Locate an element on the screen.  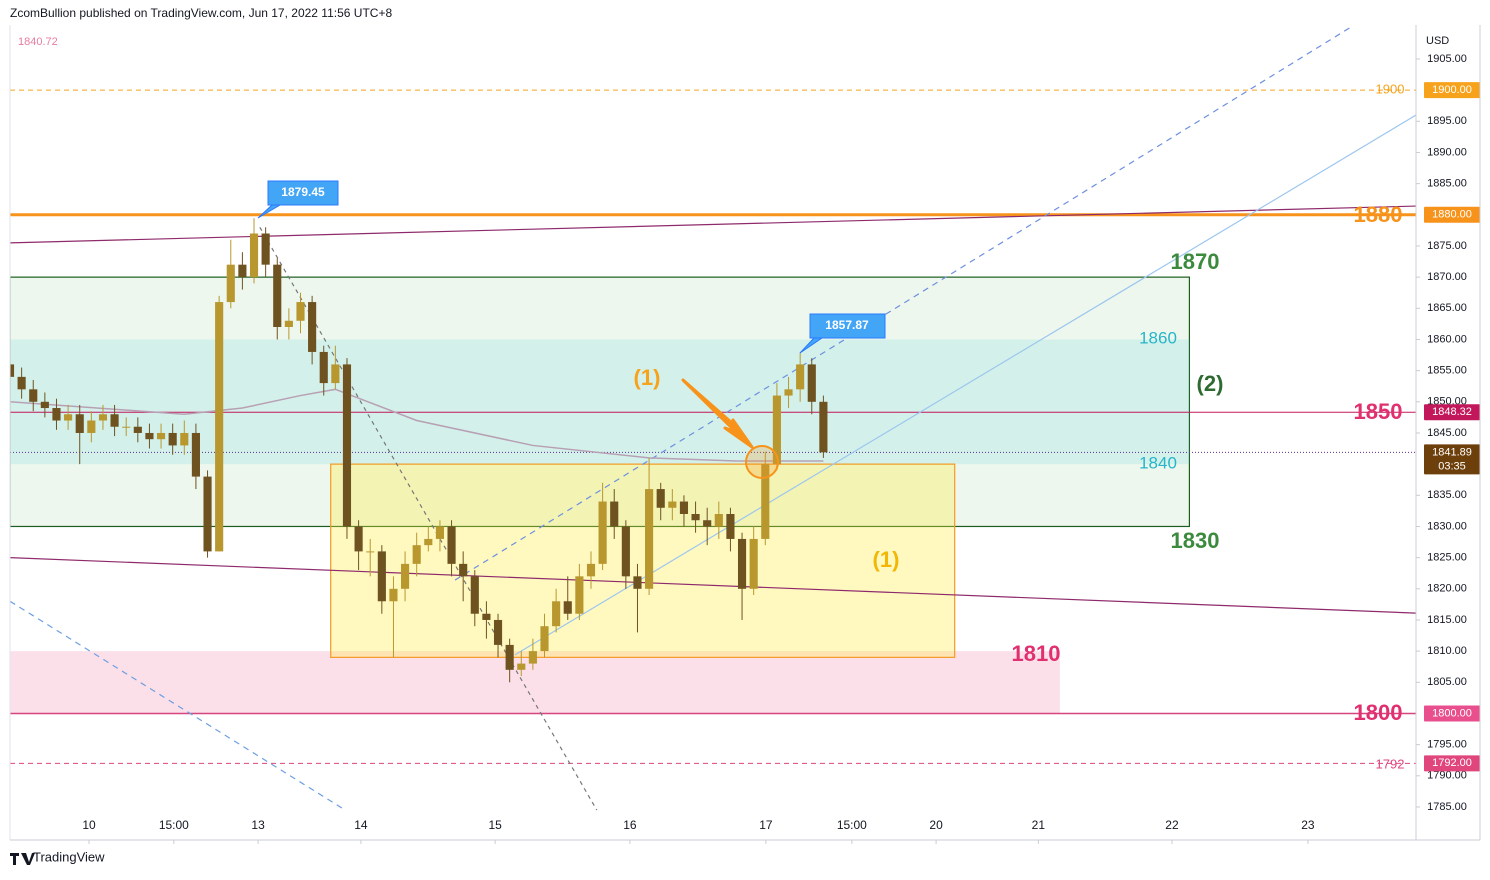
y-tick-label: 1805.00 is located at coordinates (1447, 682).